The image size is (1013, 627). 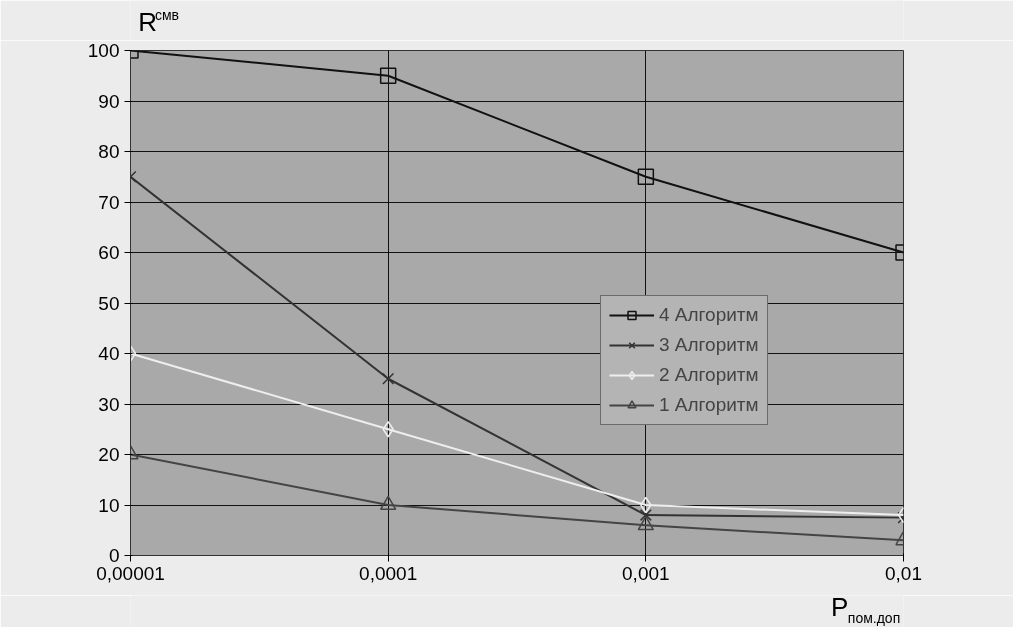 I want to click on y-tick-label: 90, so click(x=109, y=101).